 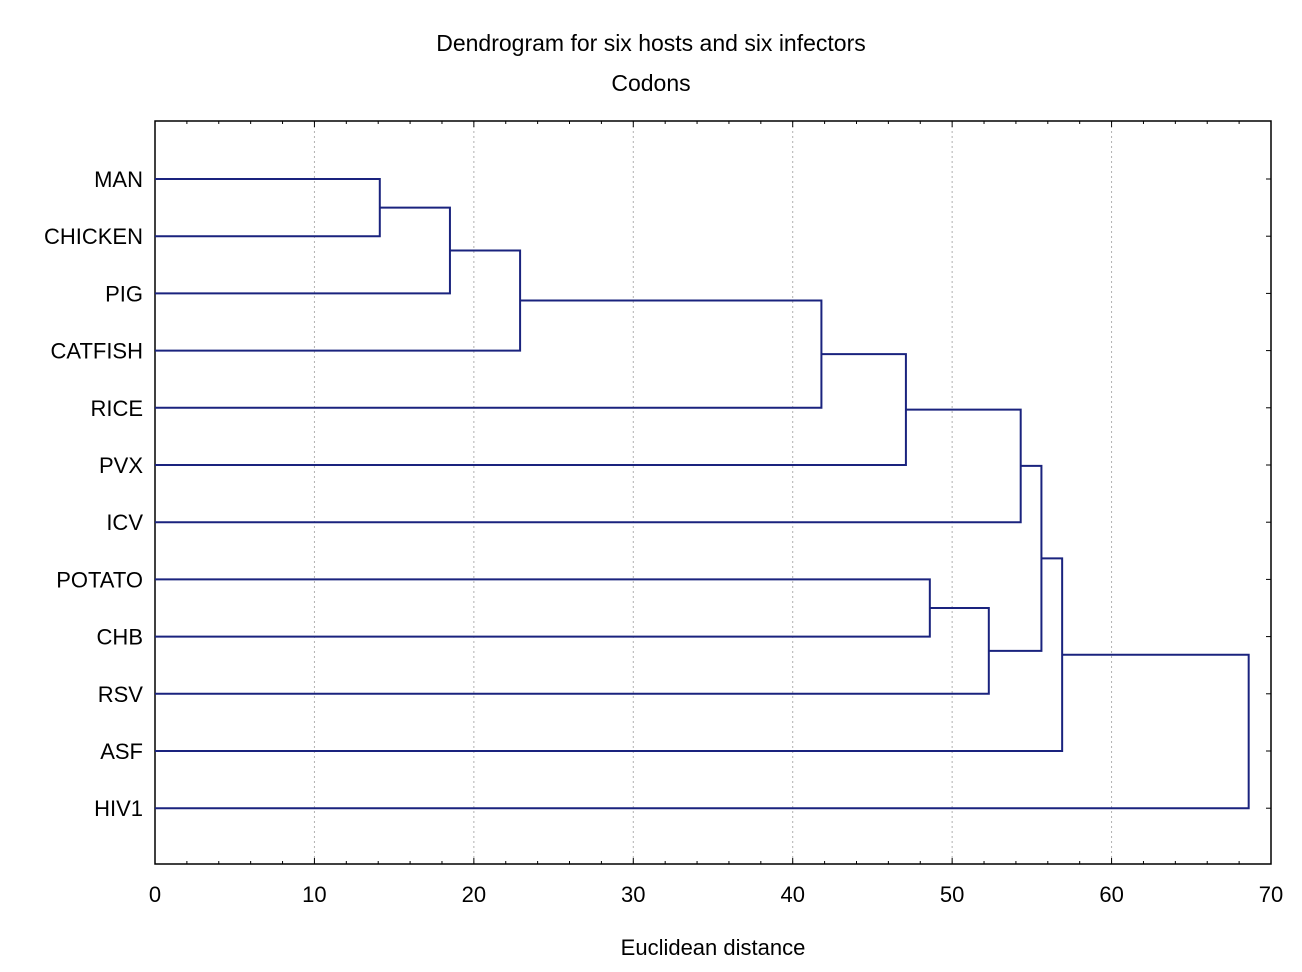 What do you see at coordinates (1111, 894) in the screenshot?
I see `x-tick-label: 60` at bounding box center [1111, 894].